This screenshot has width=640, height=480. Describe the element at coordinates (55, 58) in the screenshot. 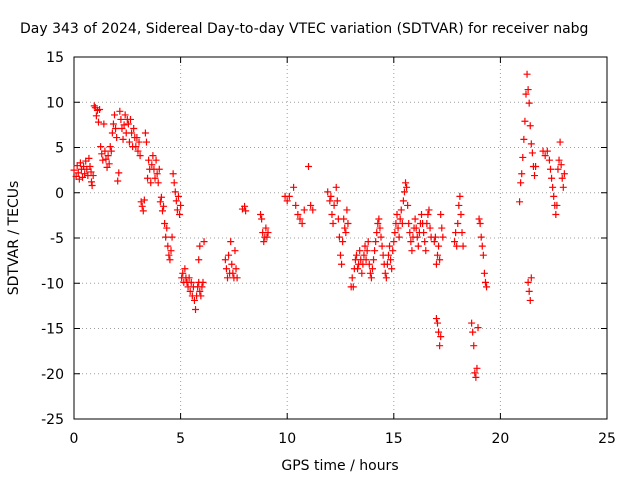

I see `y-tick-label: 15` at that location.